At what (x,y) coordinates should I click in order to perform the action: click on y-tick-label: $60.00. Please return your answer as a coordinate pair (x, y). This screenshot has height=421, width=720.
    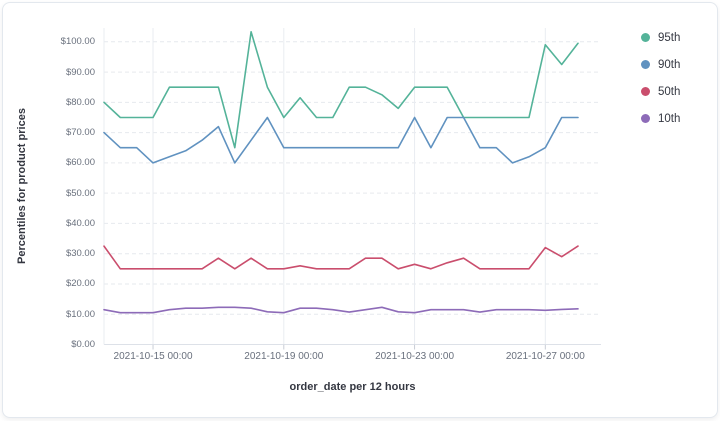
    Looking at the image, I should click on (80, 163).